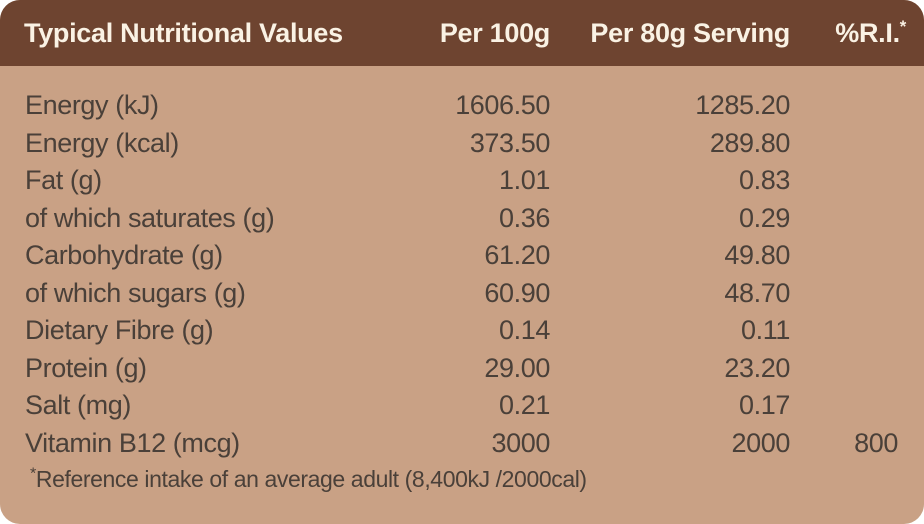  What do you see at coordinates (462, 181) in the screenshot?
I see `table-row: Fat (g) 1.01 0.83` at bounding box center [462, 181].